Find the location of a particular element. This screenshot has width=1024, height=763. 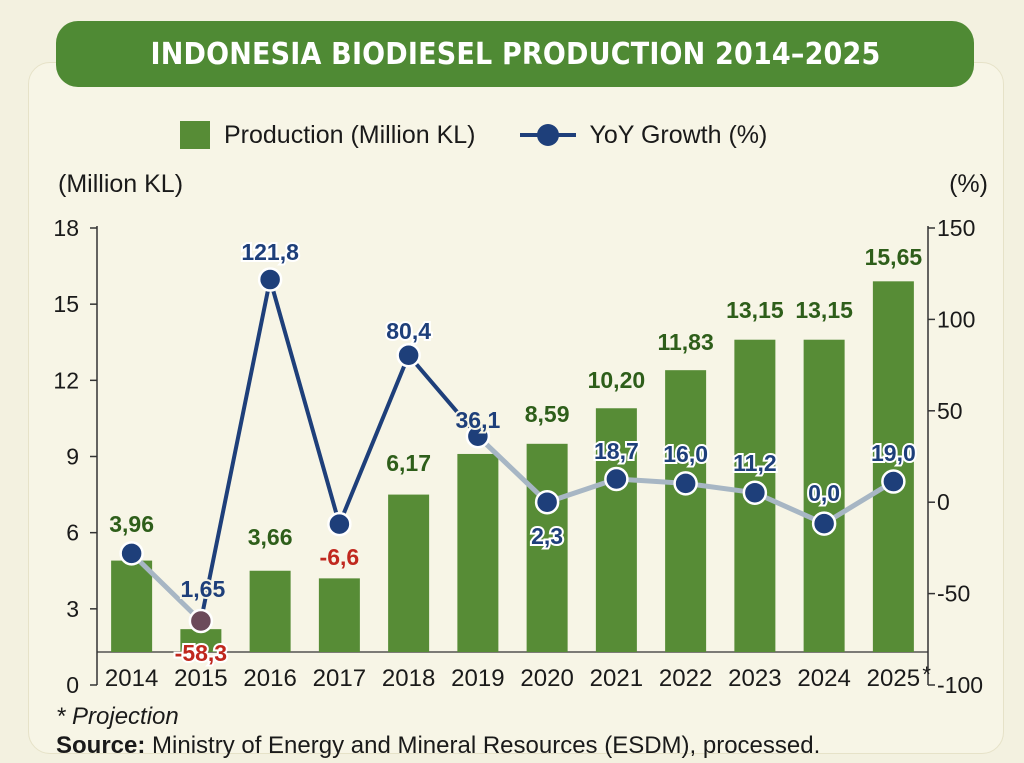

growth-value-label: 18,7 is located at coordinates (616, 451).